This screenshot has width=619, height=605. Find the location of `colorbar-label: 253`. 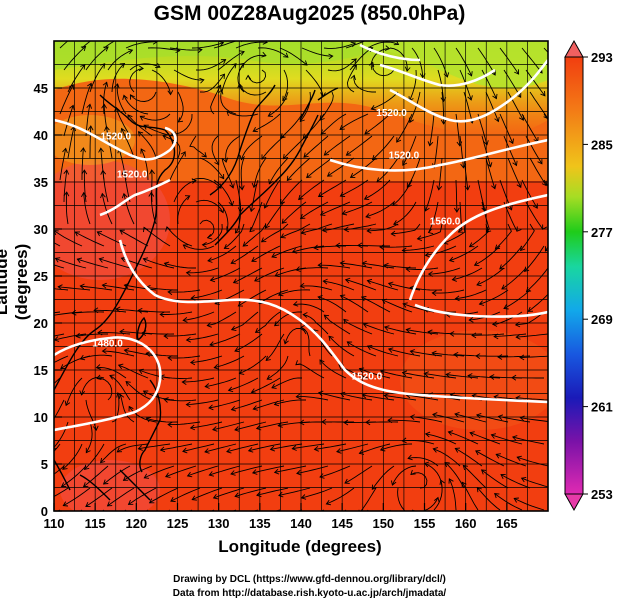

colorbar-label: 253 is located at coordinates (602, 494).